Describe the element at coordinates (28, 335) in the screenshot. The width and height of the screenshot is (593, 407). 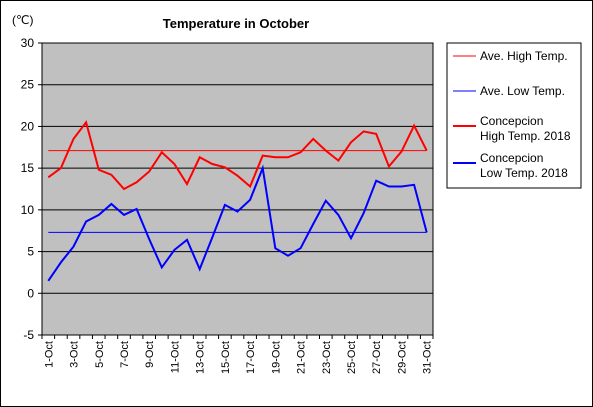
I see `y-tick-label: -5` at that location.